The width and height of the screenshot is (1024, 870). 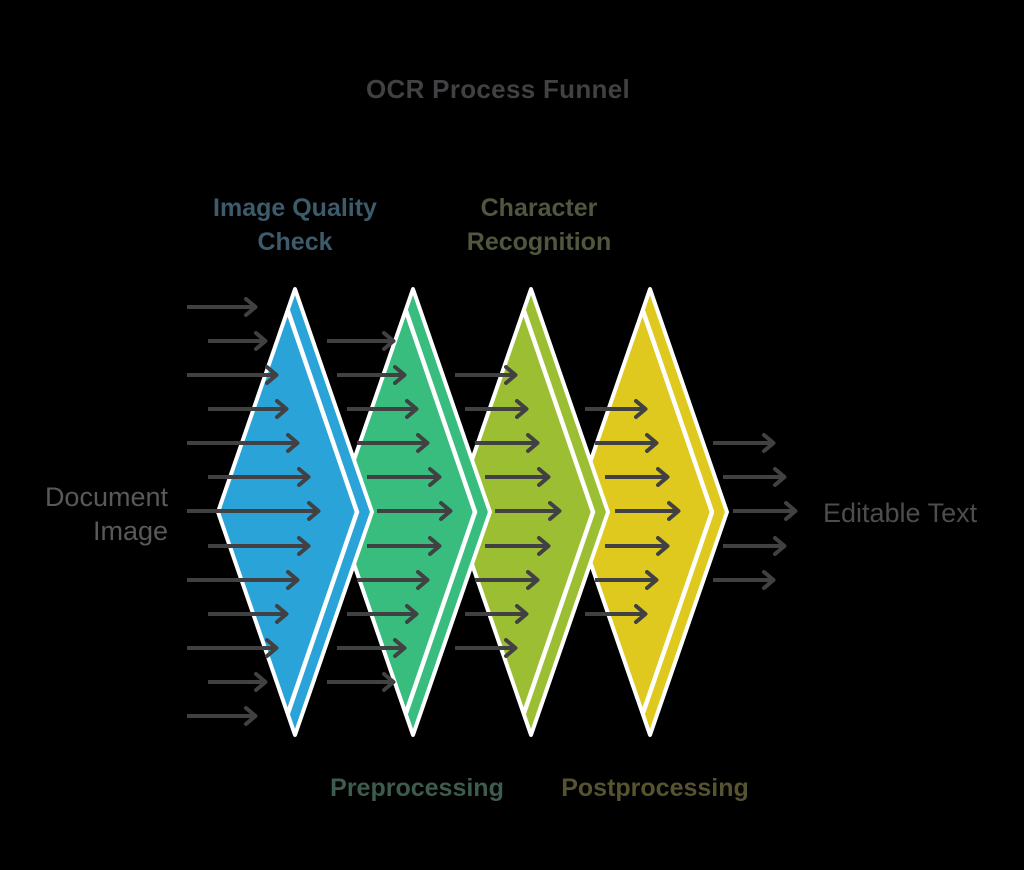 What do you see at coordinates (295, 242) in the screenshot?
I see `label-image-quality-check-line-2: Check` at bounding box center [295, 242].